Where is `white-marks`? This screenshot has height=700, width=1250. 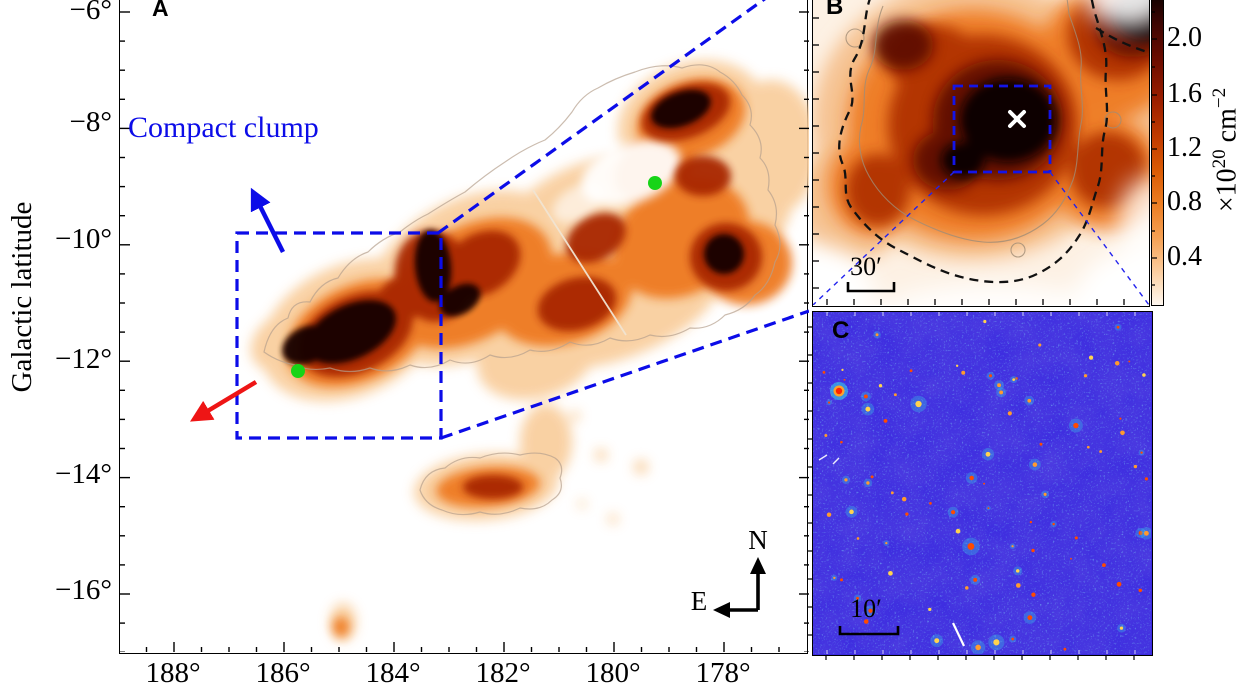 white-marks is located at coordinates (829, 459).